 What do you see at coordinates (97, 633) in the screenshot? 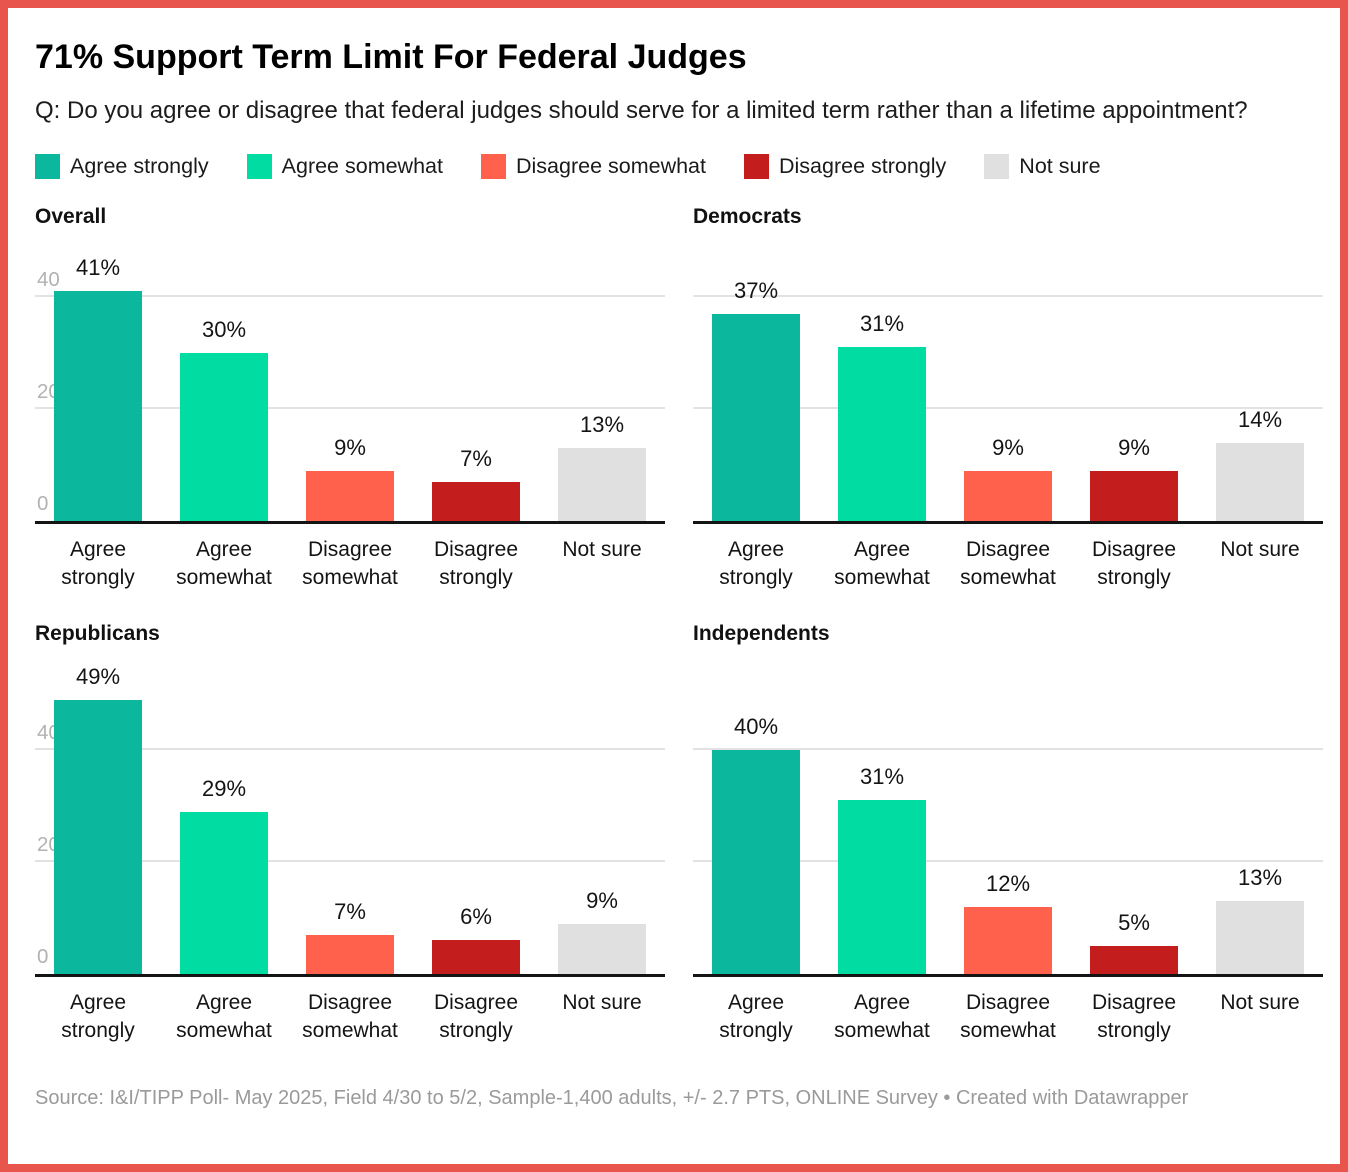
I see `panel-title: Republicans` at bounding box center [97, 633].